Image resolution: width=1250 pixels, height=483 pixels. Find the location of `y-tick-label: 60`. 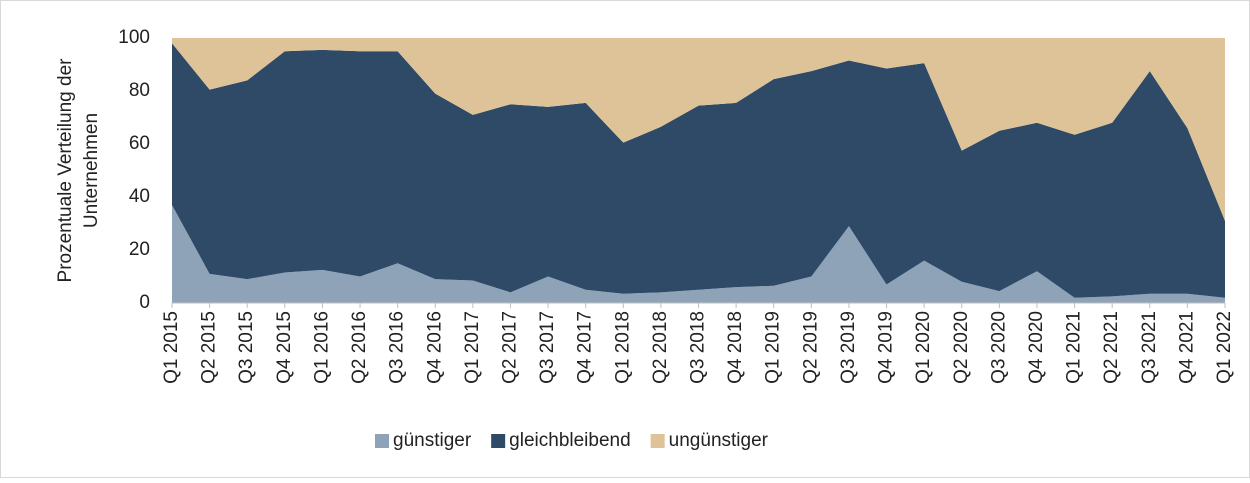

y-tick-label: 60 is located at coordinates (139, 143).